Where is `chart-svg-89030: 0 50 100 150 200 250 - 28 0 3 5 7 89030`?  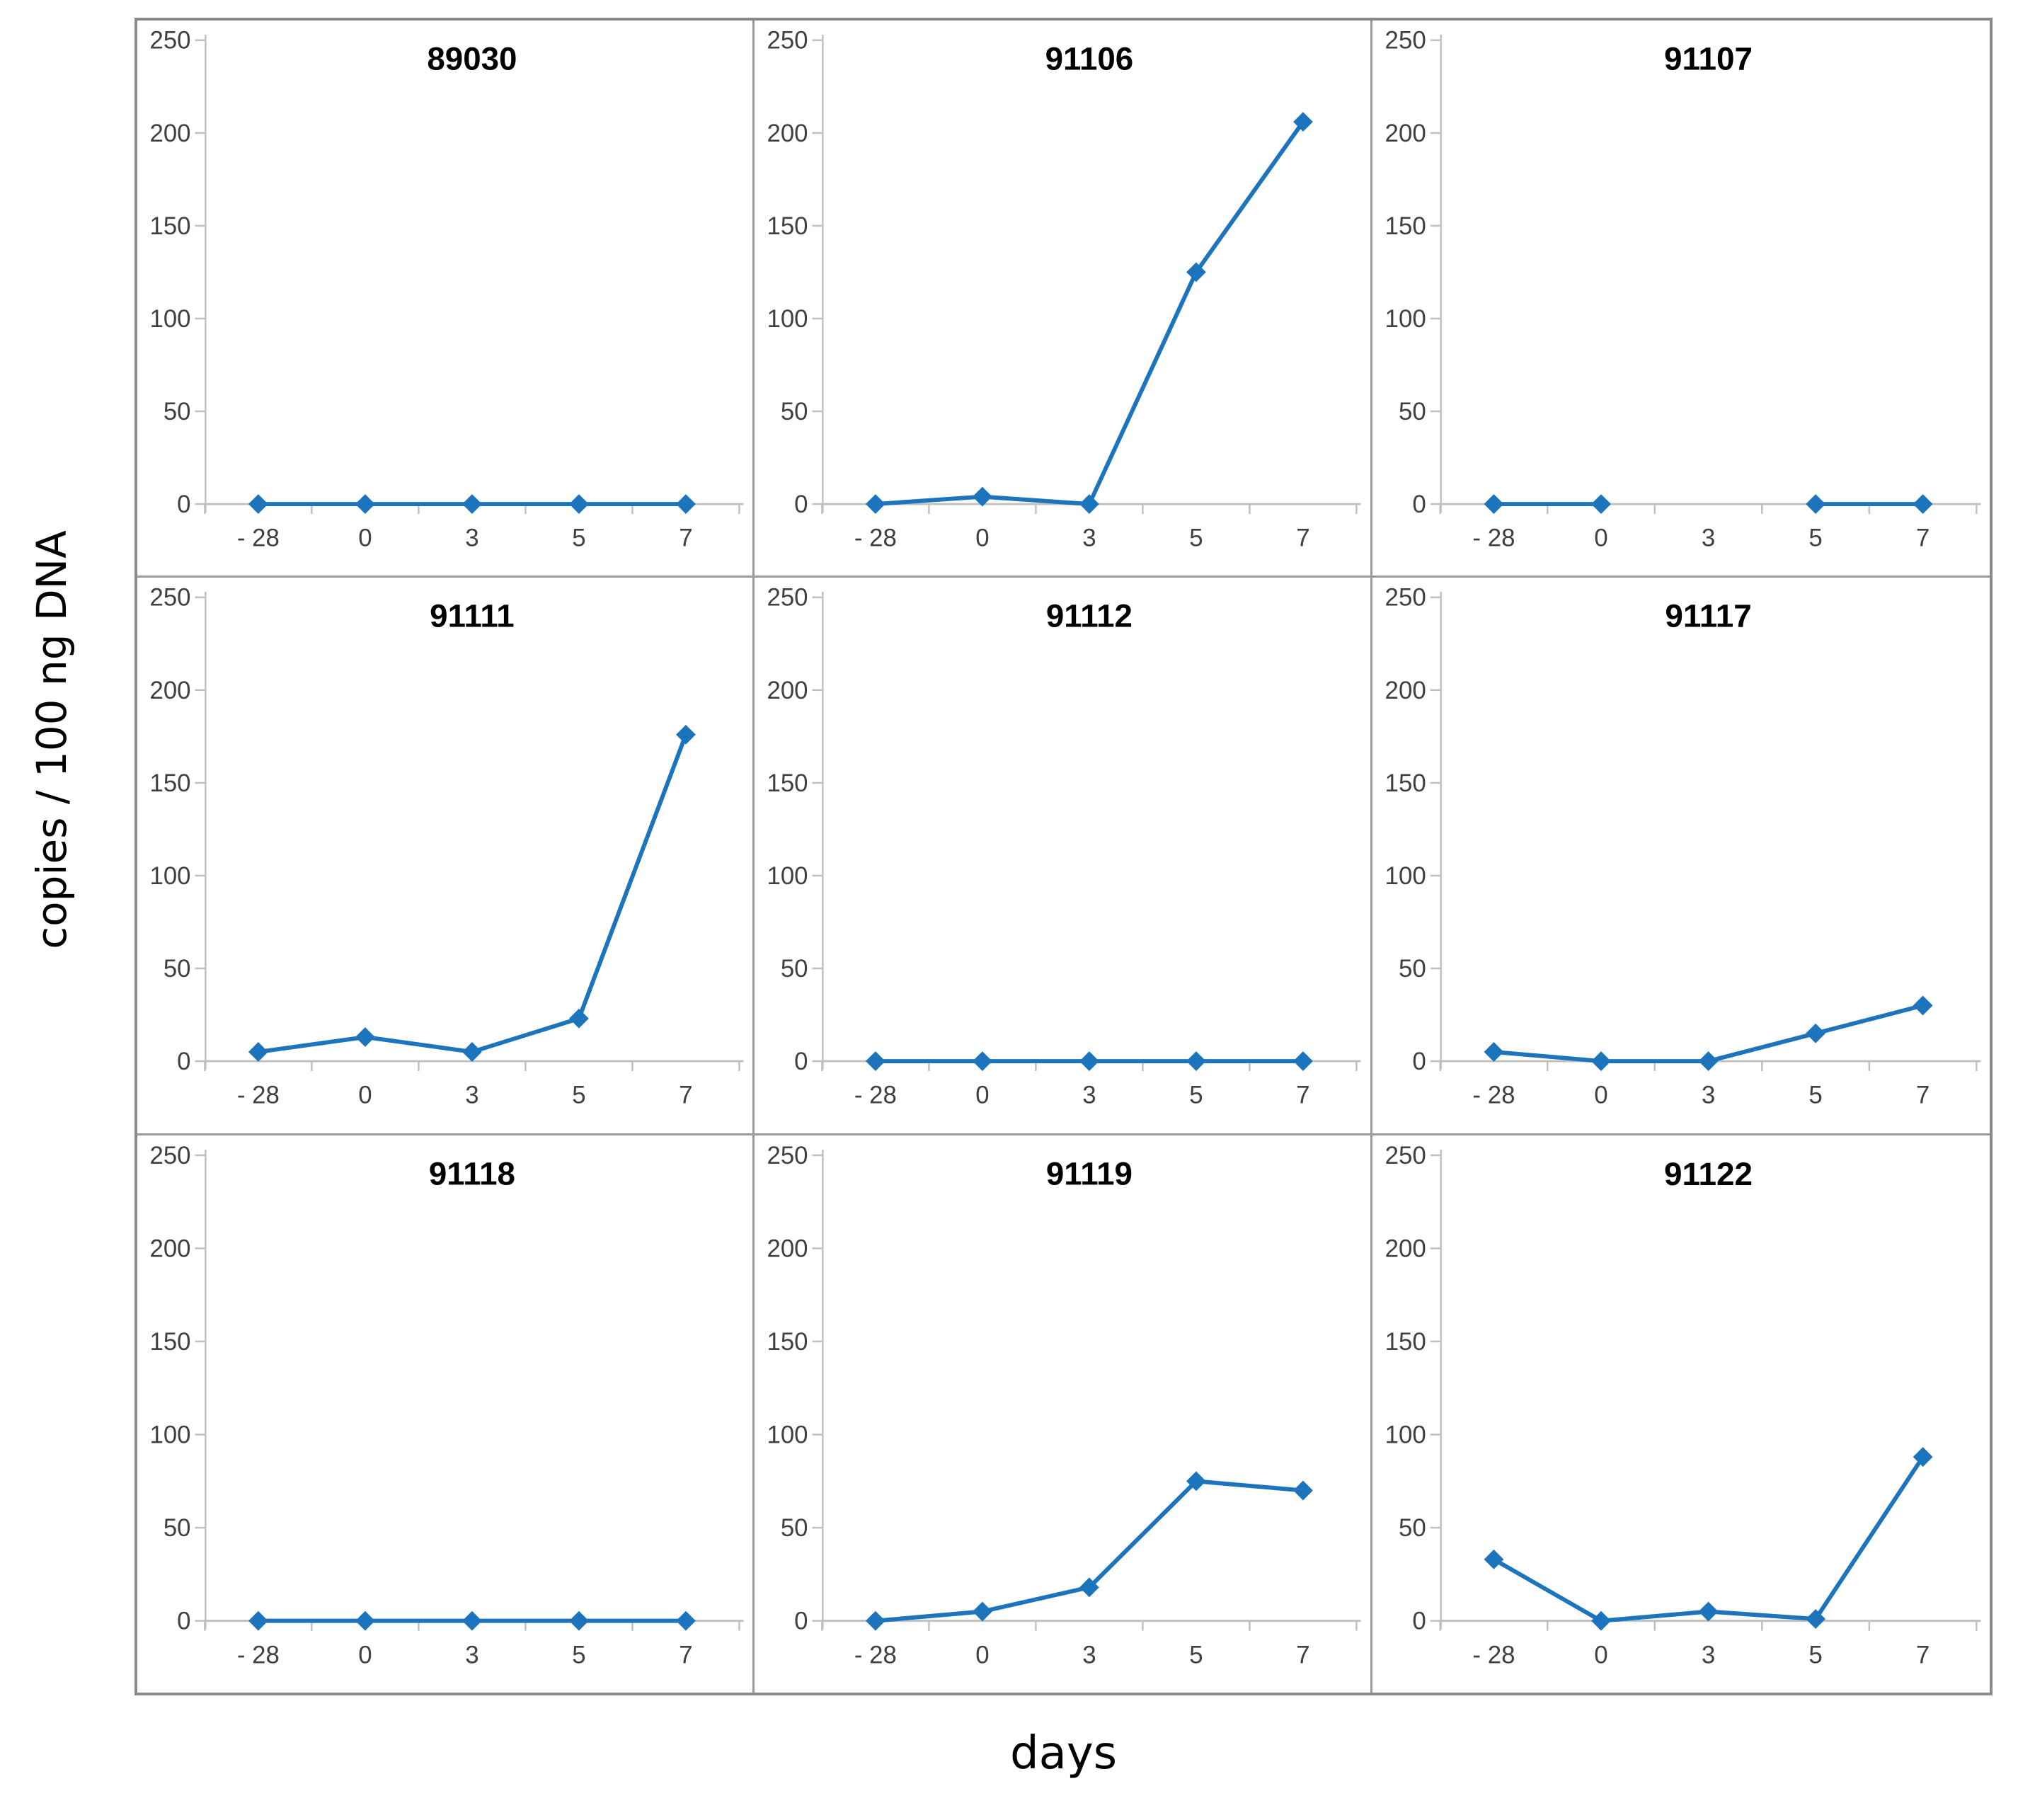 chart-svg-89030: 0 50 100 150 200 250 - 28 0 3 5 7 89030 is located at coordinates (447, 290).